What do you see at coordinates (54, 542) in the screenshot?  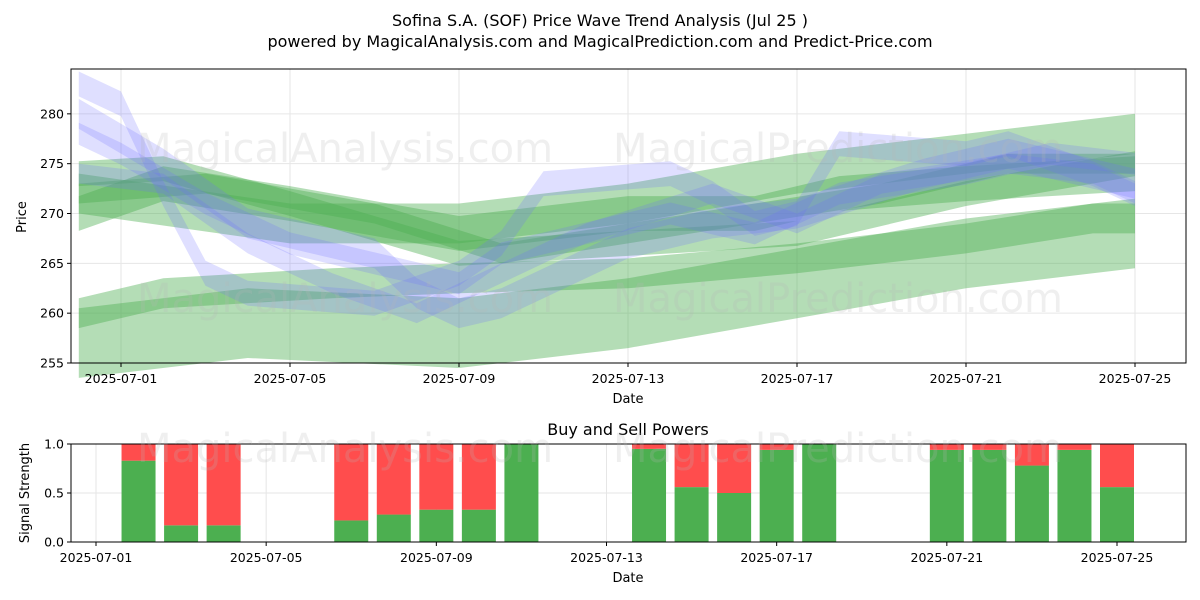 I see `y-tick-label: 0.0` at bounding box center [54, 542].